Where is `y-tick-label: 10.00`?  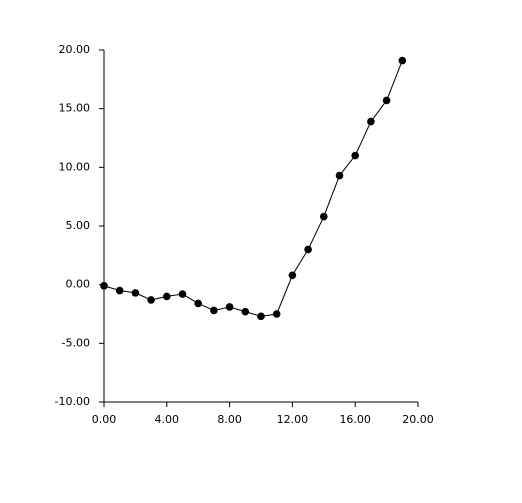 y-tick-label: 10.00 is located at coordinates (75, 166).